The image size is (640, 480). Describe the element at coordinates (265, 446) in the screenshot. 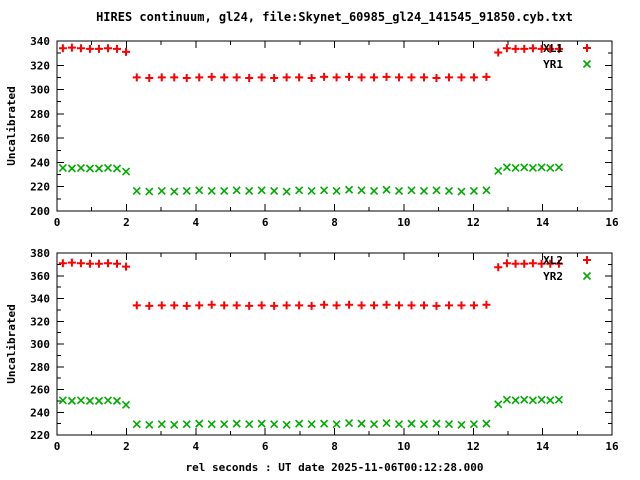

I see `x-tick-label: 6` at that location.